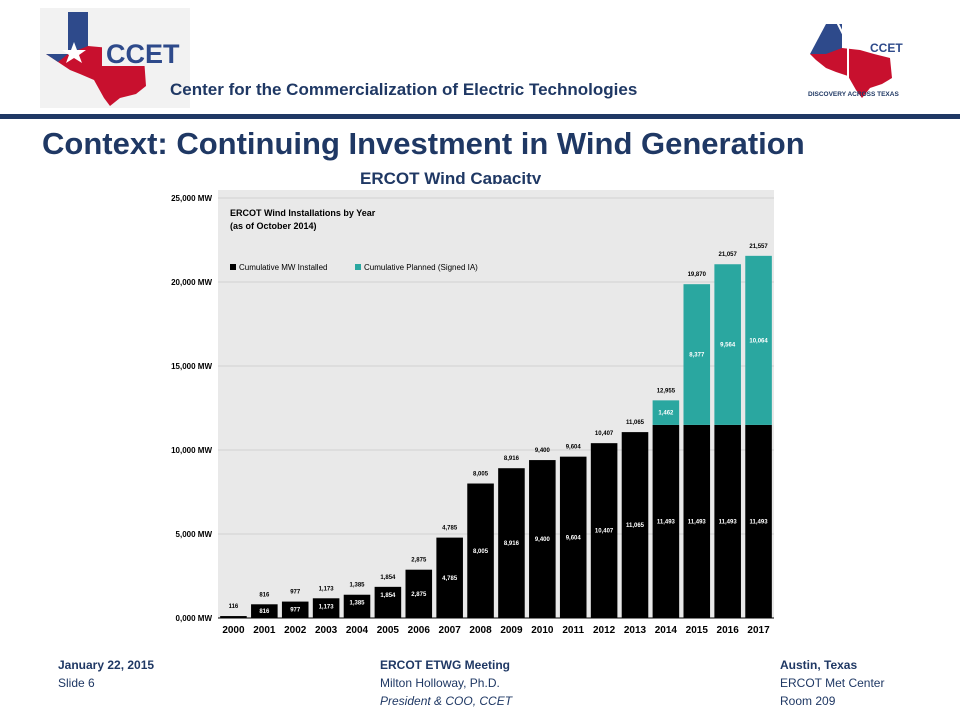 This screenshot has height=720, width=960. Describe the element at coordinates (106, 665) in the screenshot. I see `footer-date: January 22, 2015` at that location.